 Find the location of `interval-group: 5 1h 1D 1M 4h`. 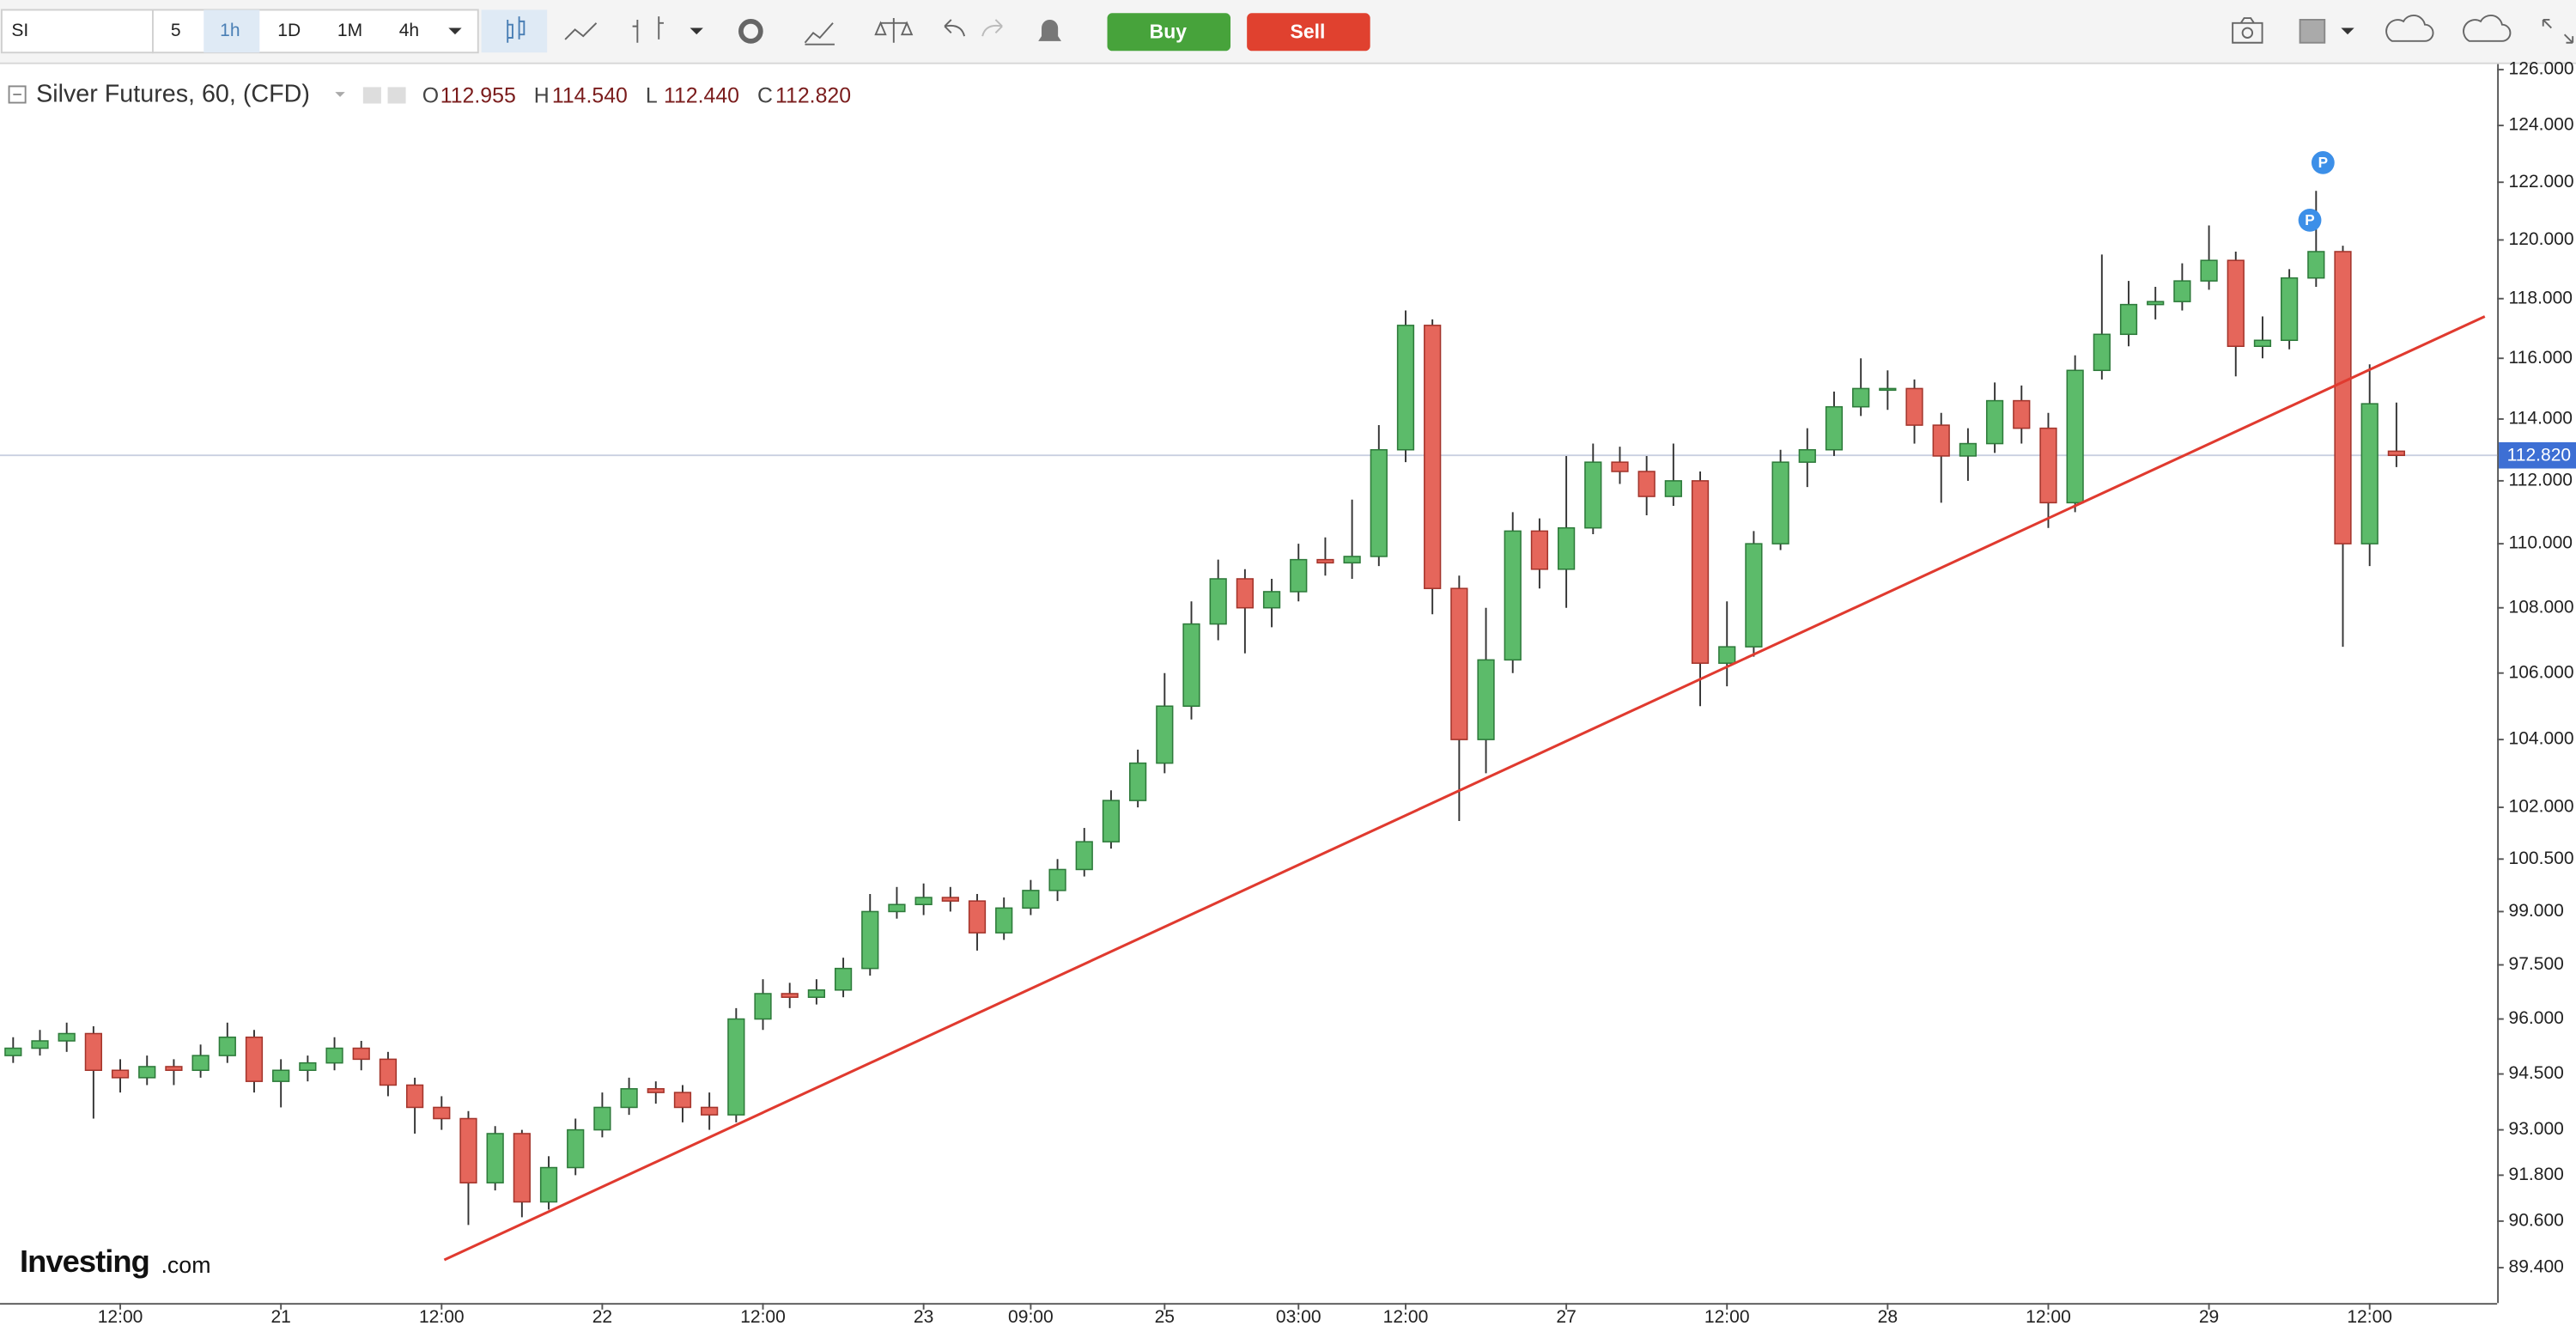

interval-group: 5 1h 1D 1M 4h is located at coordinates (315, 32).